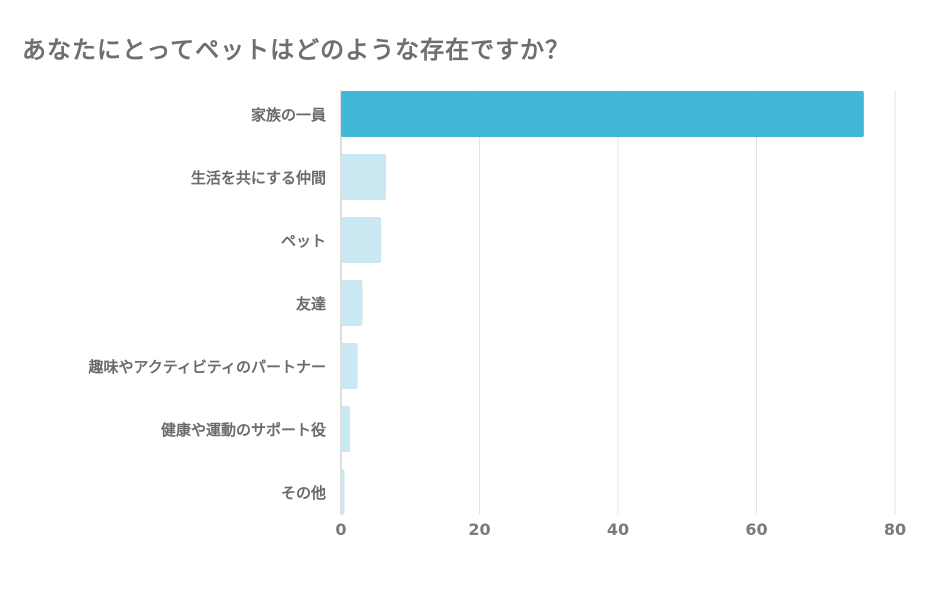 This screenshot has height=589, width=948. What do you see at coordinates (895, 529) in the screenshot?
I see `x-tick-label: 80` at bounding box center [895, 529].